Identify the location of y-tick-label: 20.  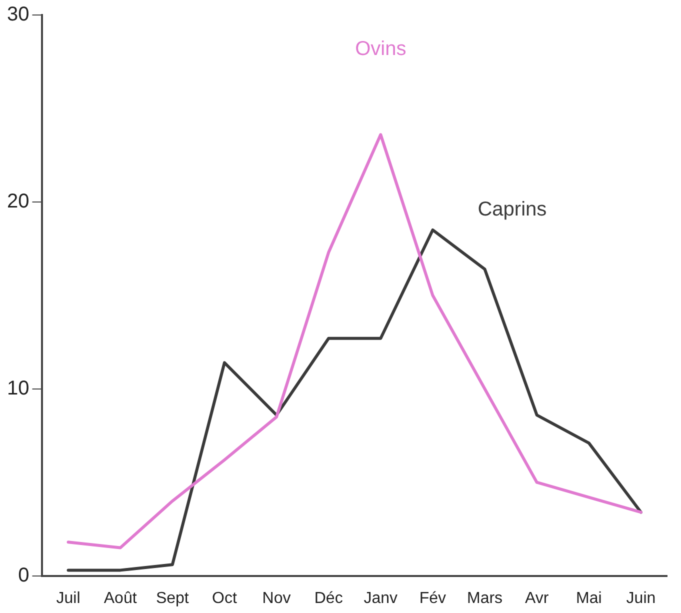
(18, 201).